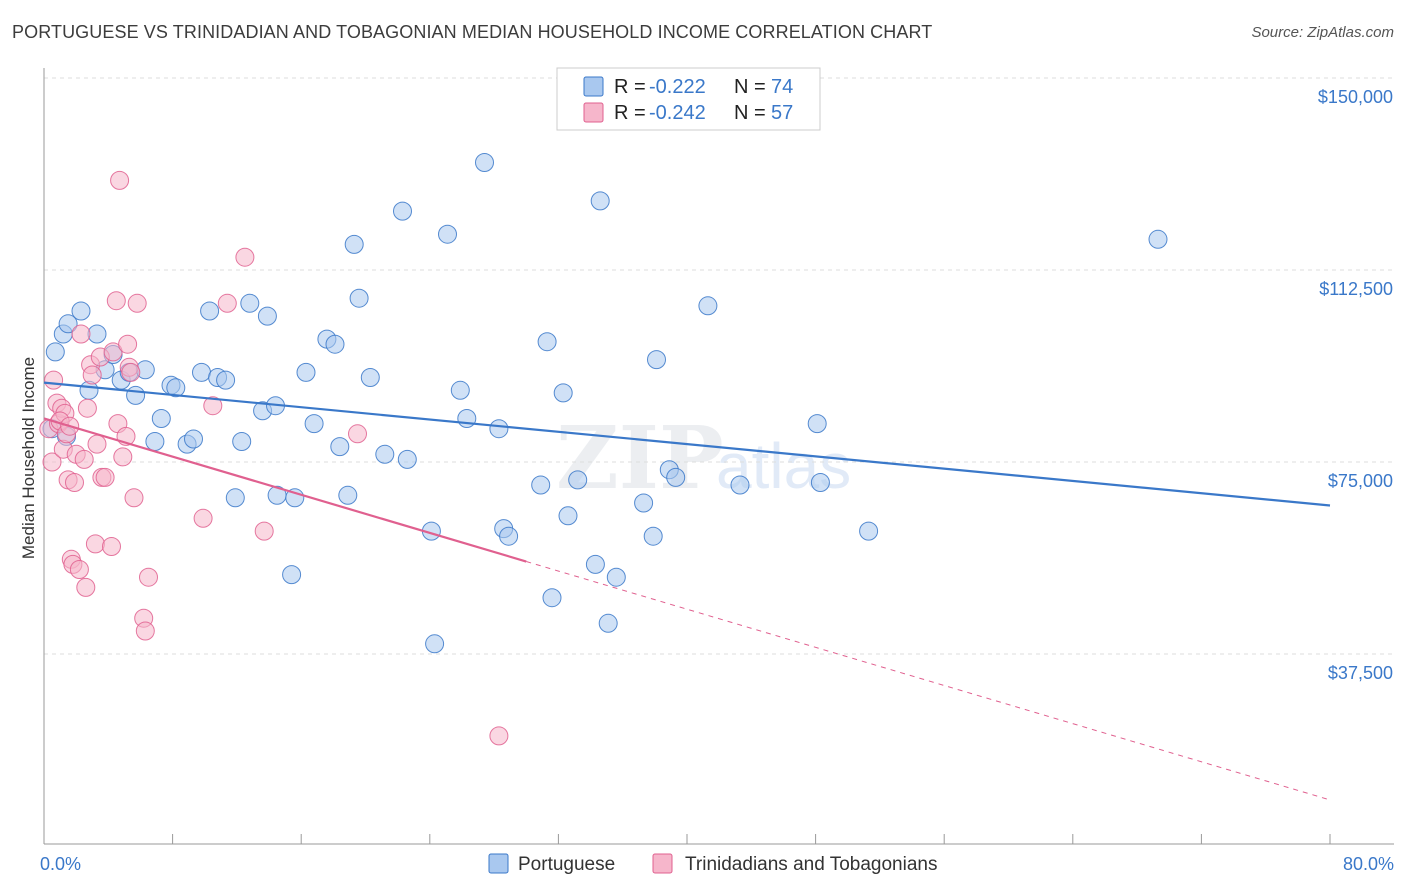 This screenshot has height=892, width=1406. What do you see at coordinates (1360, 481) in the screenshot?
I see `y-tick-label-75000: $75,000` at bounding box center [1360, 481].